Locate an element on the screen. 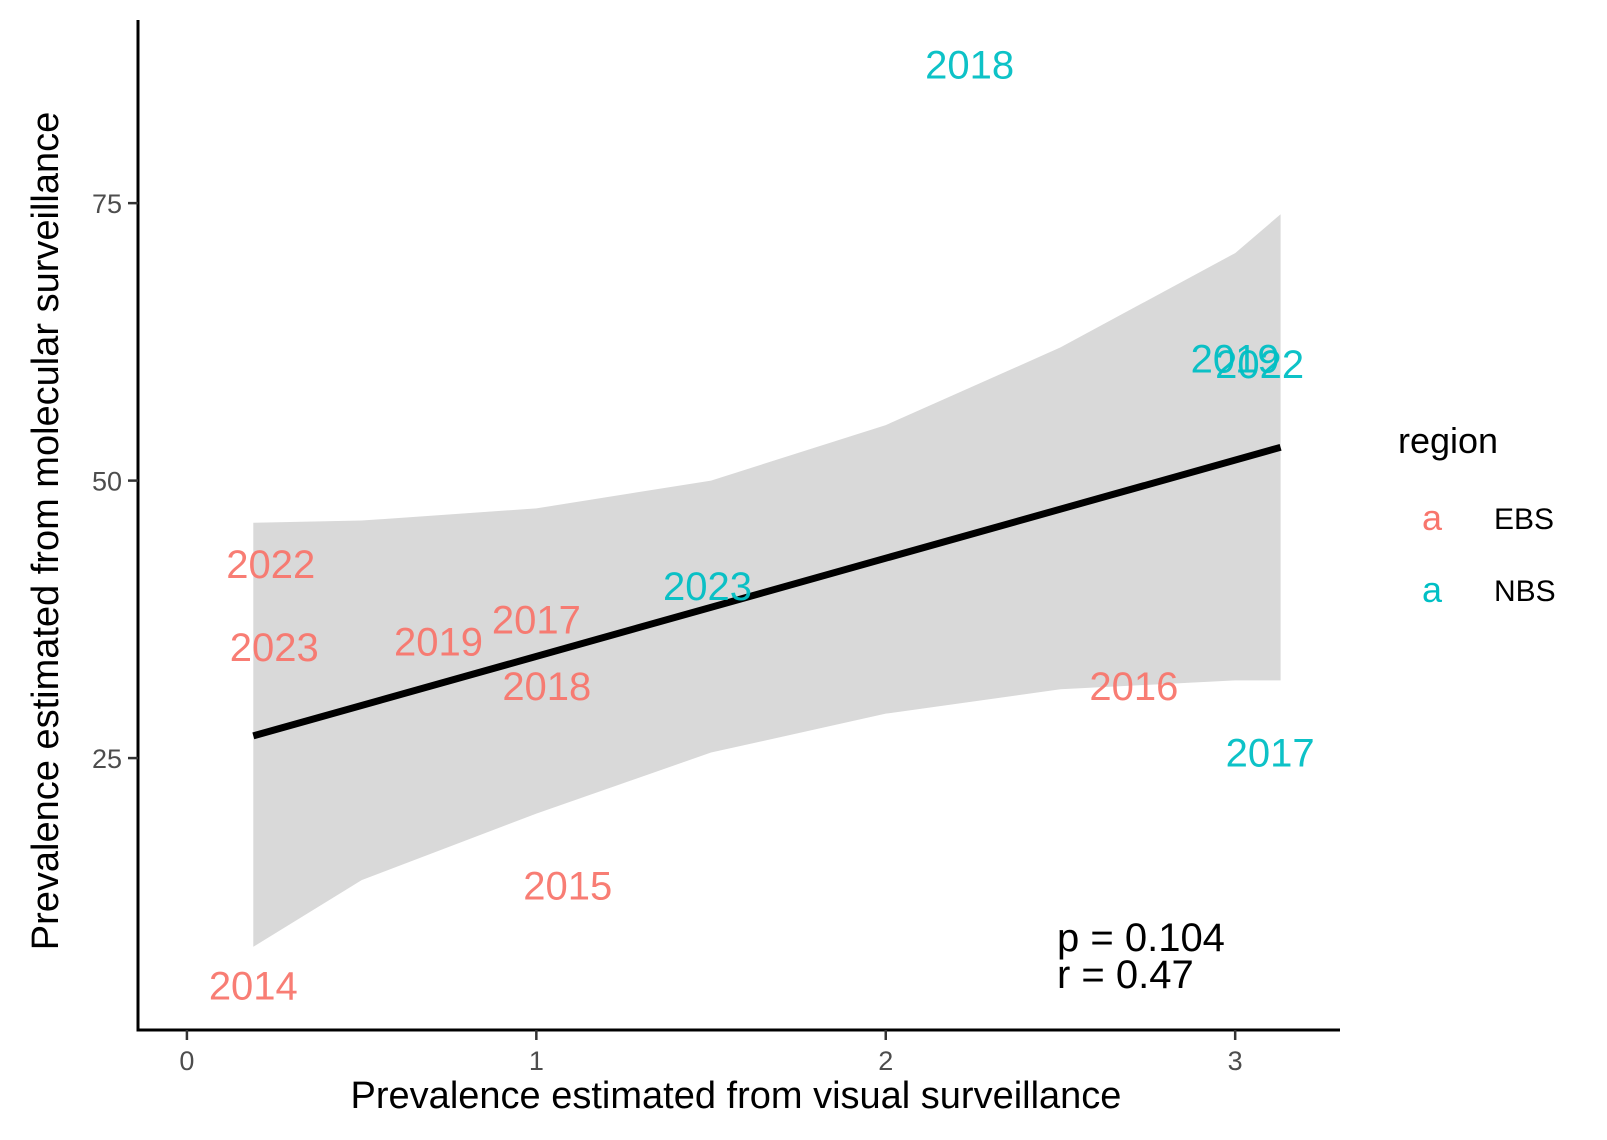  x-tick-label: 3 is located at coordinates (1235, 1061).